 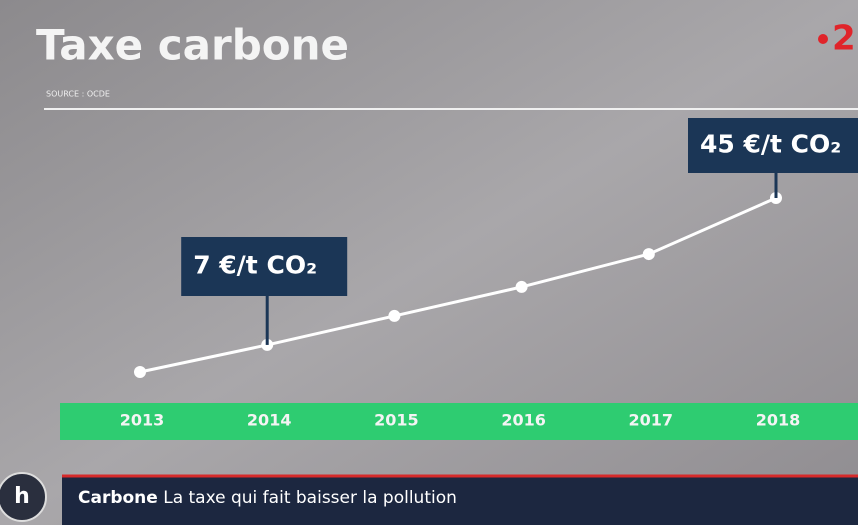 What do you see at coordinates (142, 420) in the screenshot?
I see `x-tick-label: 2013` at bounding box center [142, 420].